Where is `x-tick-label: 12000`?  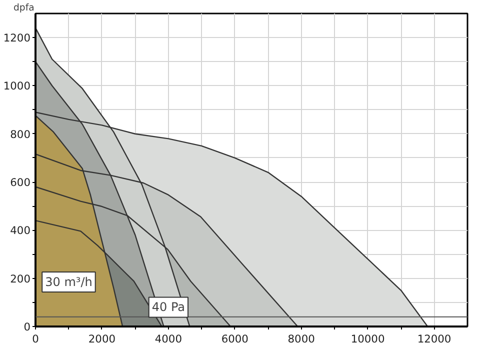 x-tick-label: 12000 is located at coordinates (434, 338).